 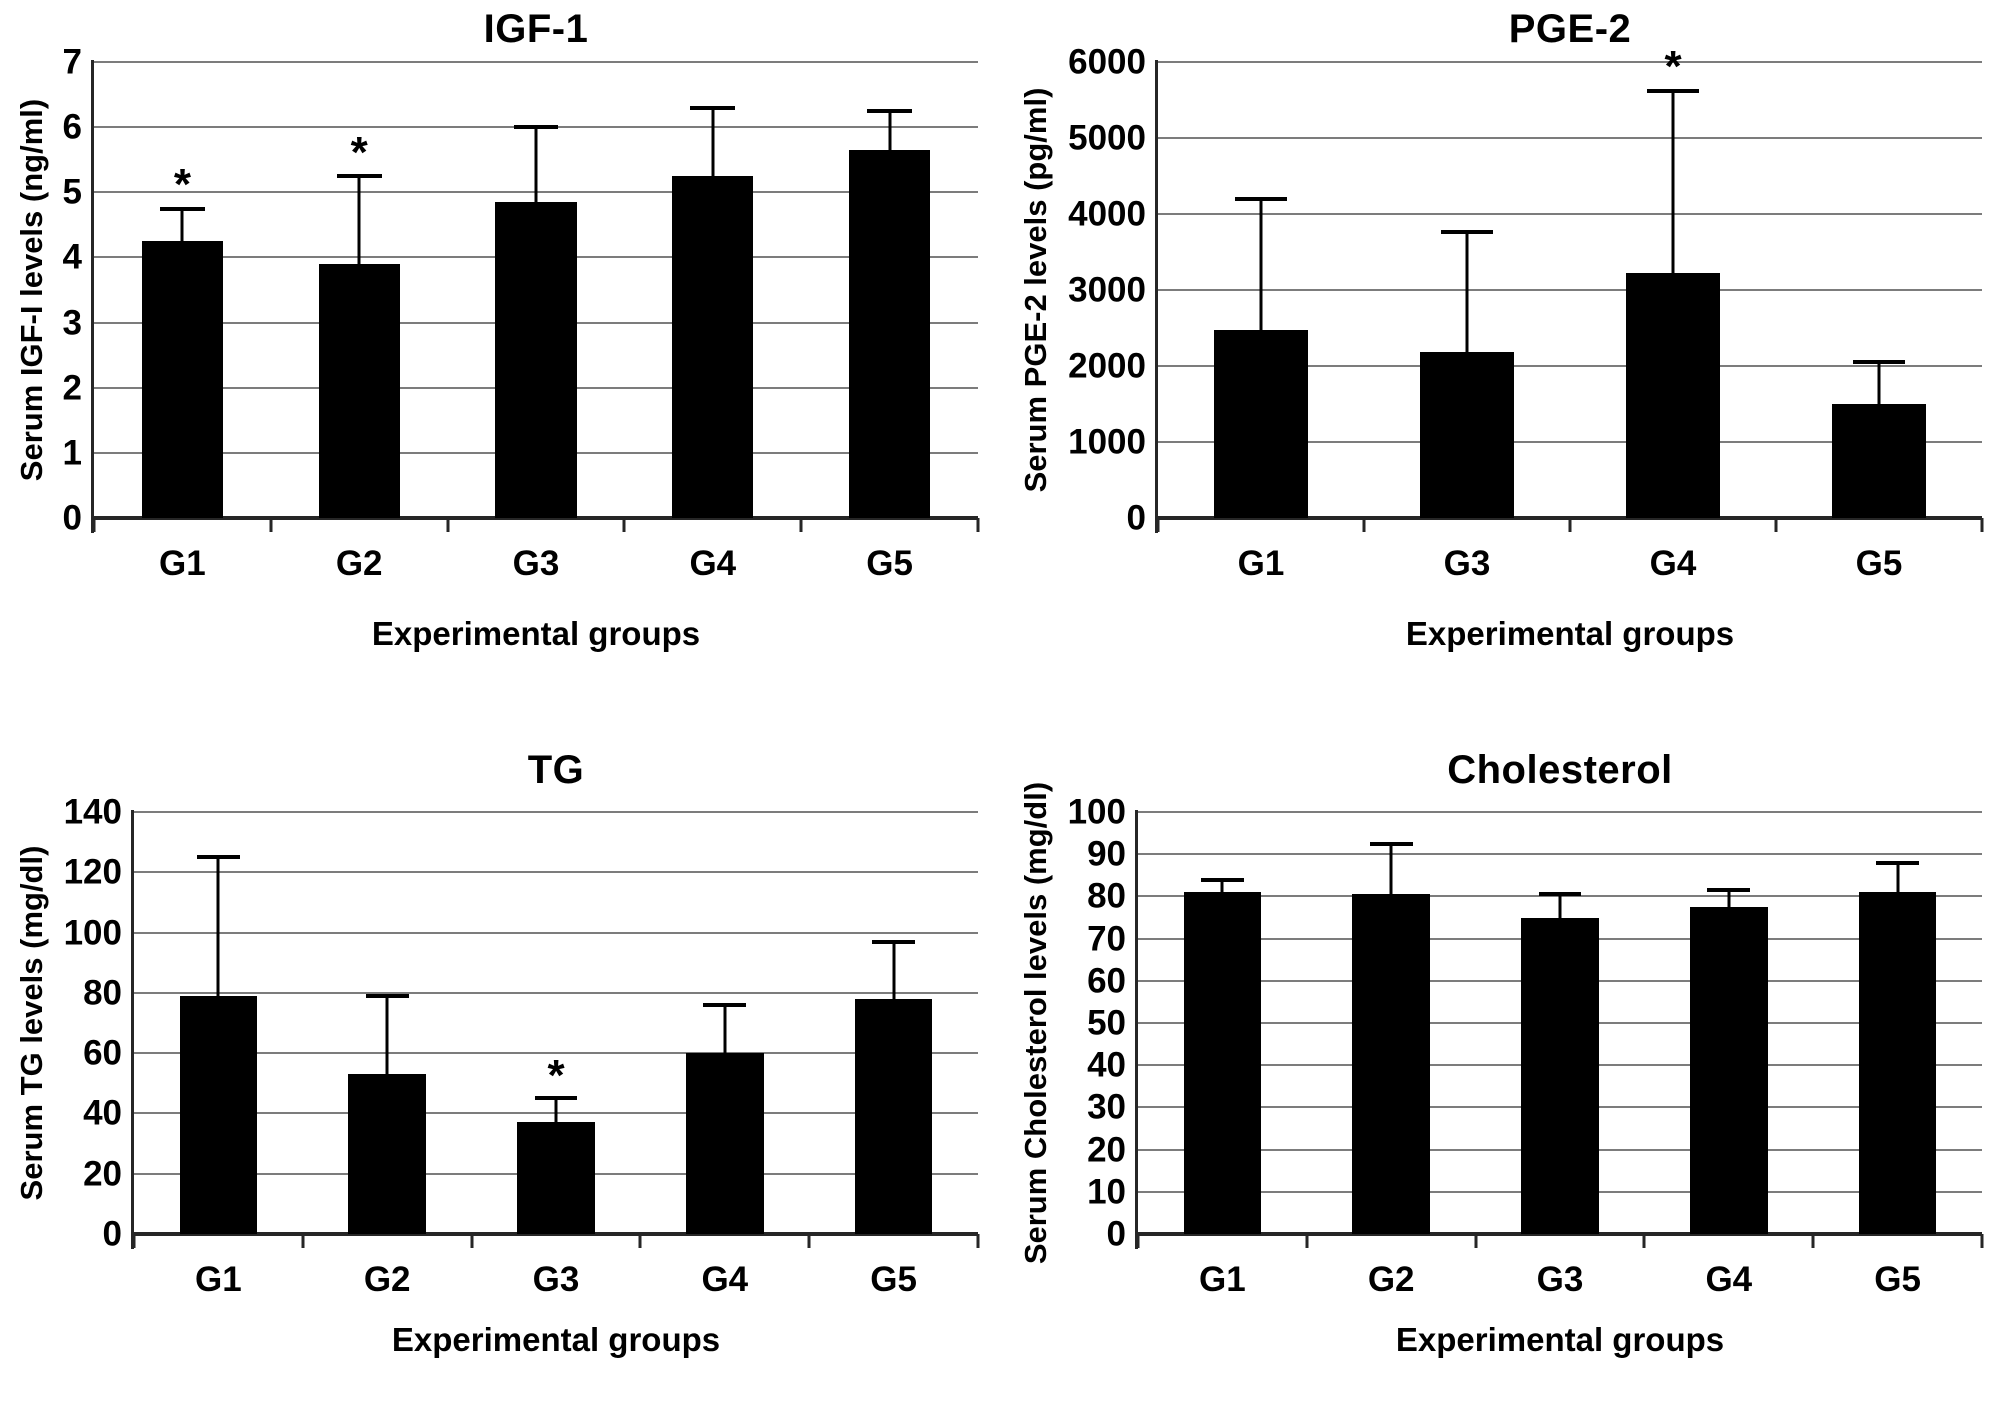 What do you see at coordinates (713, 563) in the screenshot?
I see `x-tick-label: G4` at bounding box center [713, 563].